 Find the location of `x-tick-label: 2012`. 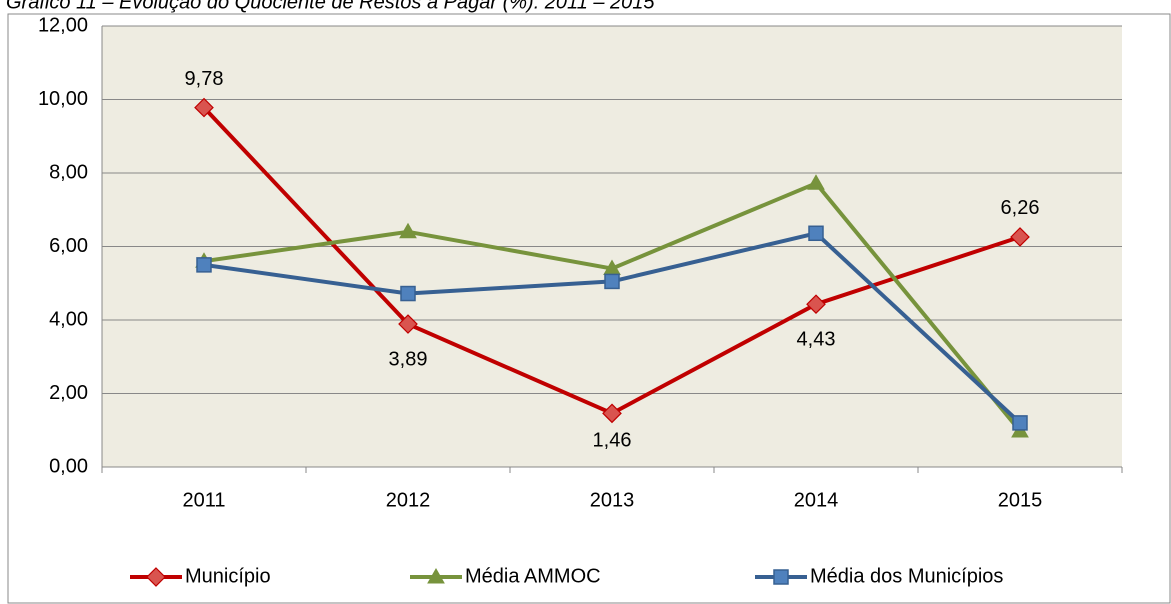

x-tick-label: 2012 is located at coordinates (408, 500).